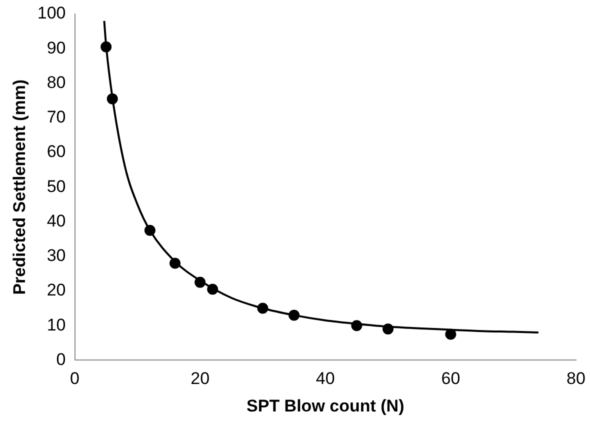 The width and height of the screenshot is (590, 427). What do you see at coordinates (56, 152) in the screenshot?
I see `y-tick-label: 60` at bounding box center [56, 152].